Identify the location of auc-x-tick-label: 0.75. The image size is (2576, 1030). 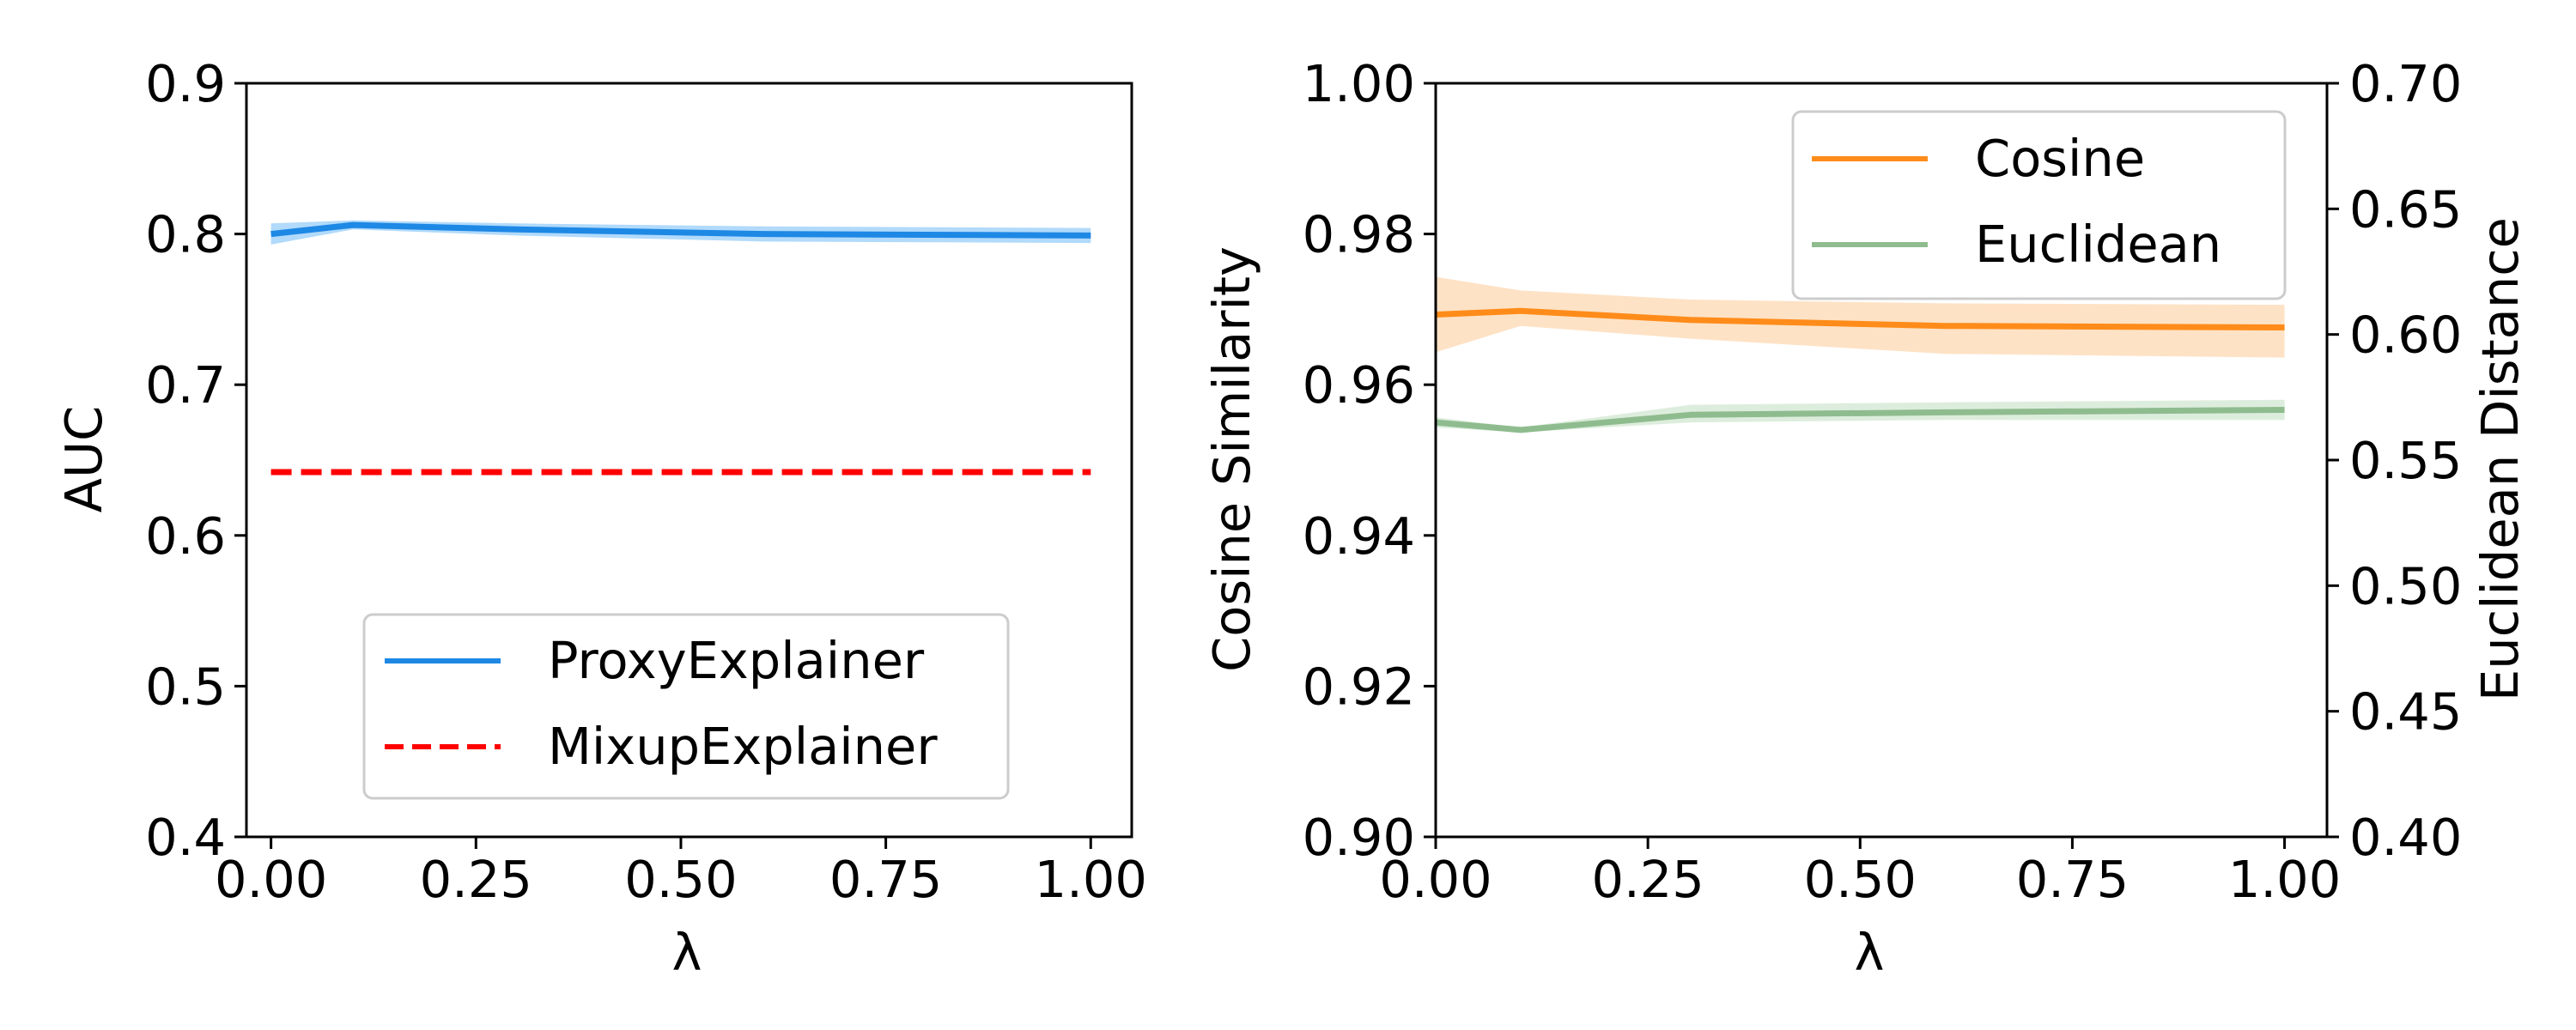
(885, 879).